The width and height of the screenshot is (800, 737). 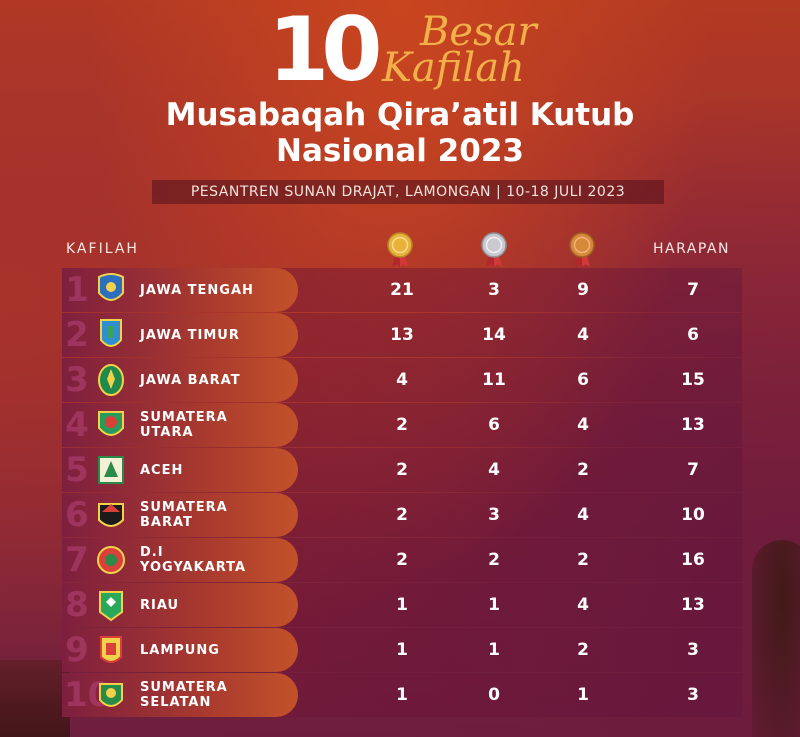 What do you see at coordinates (102, 249) in the screenshot?
I see `column-header-kafilah: KAFILAH` at bounding box center [102, 249].